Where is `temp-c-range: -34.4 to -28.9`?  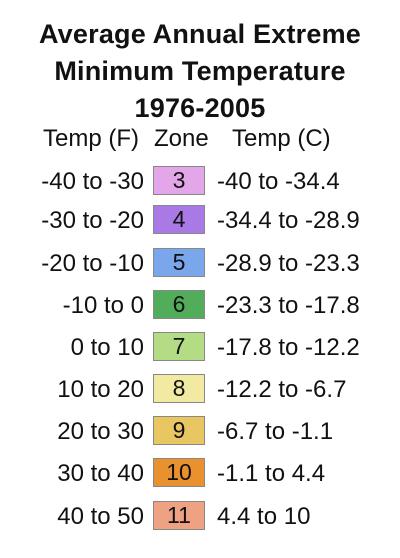
temp-c-range: -34.4 to -28.9 is located at coordinates (288, 220).